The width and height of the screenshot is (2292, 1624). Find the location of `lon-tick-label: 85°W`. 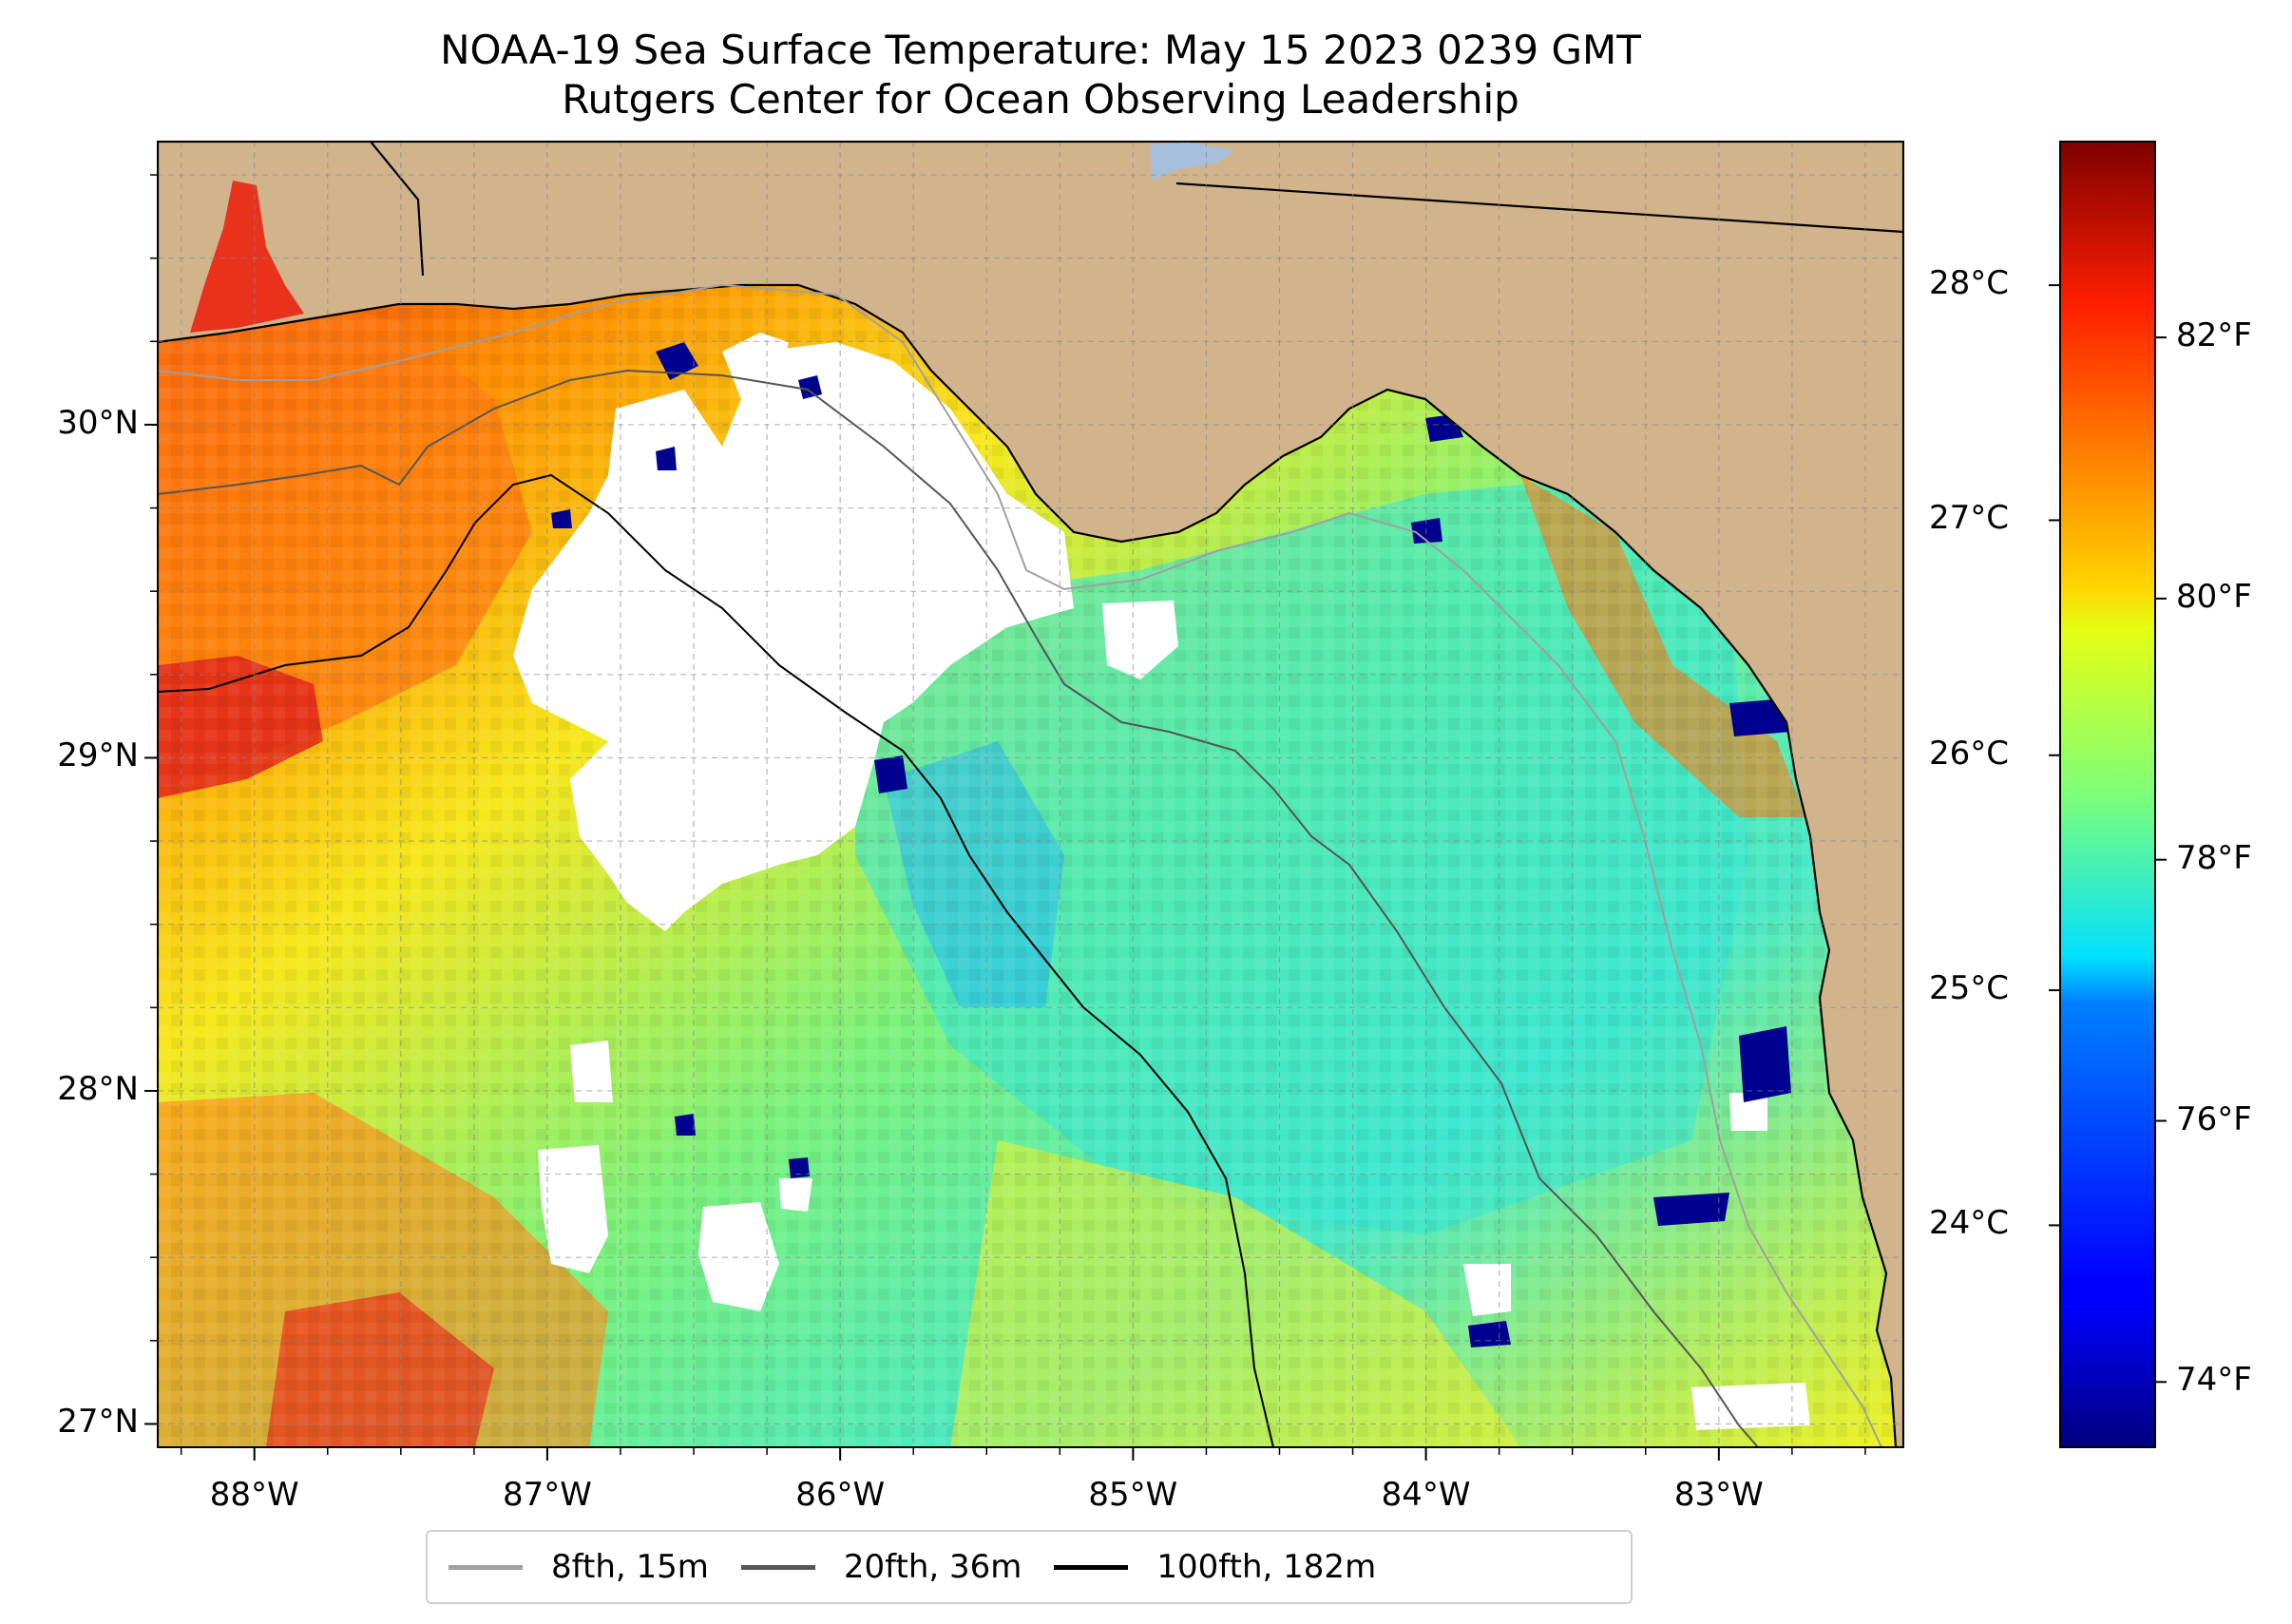

lon-tick-label: 85°W is located at coordinates (1133, 1495).